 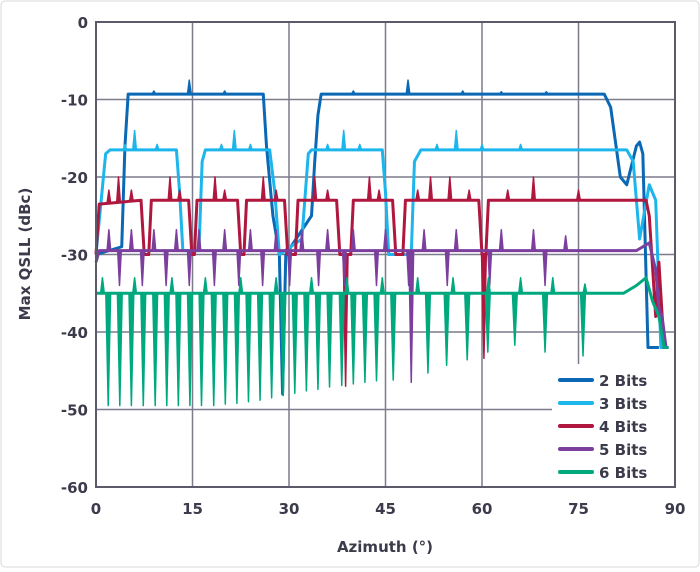 What do you see at coordinates (74, 411) in the screenshot?
I see `y-tick-label: -50` at bounding box center [74, 411].